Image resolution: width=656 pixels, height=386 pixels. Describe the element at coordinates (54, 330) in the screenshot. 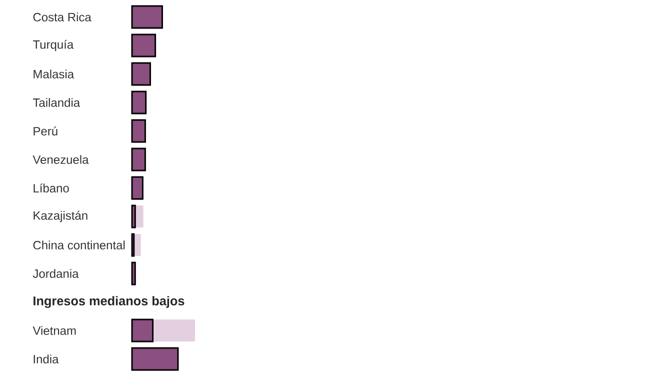

I see `y-tick-label: Vietnam` at that location.